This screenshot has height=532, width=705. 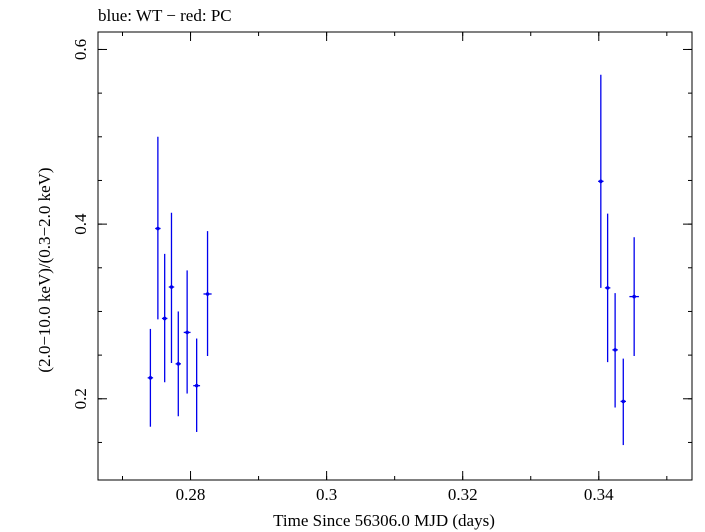 What do you see at coordinates (80, 49) in the screenshot?
I see `y-tick-label: 0.6` at bounding box center [80, 49].